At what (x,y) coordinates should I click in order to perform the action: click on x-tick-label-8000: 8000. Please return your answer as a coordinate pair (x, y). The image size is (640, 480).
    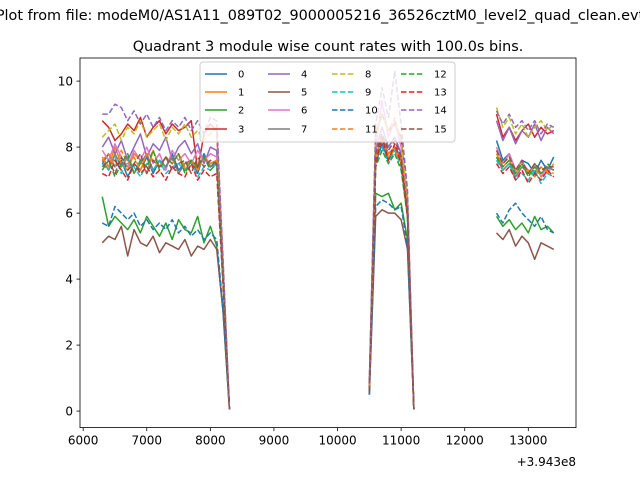
    Looking at the image, I should click on (210, 441).